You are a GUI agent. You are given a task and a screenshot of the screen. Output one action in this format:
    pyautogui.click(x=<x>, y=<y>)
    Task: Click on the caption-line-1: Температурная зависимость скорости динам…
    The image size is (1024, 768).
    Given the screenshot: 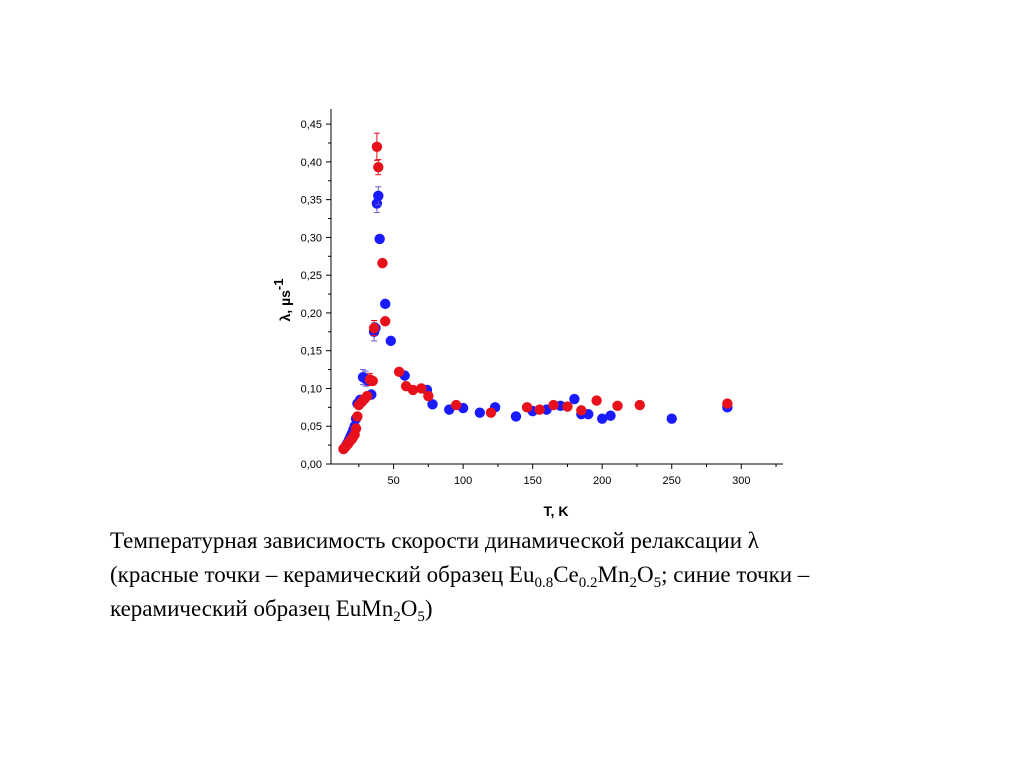 What is the action you would take?
    pyautogui.click(x=434, y=540)
    